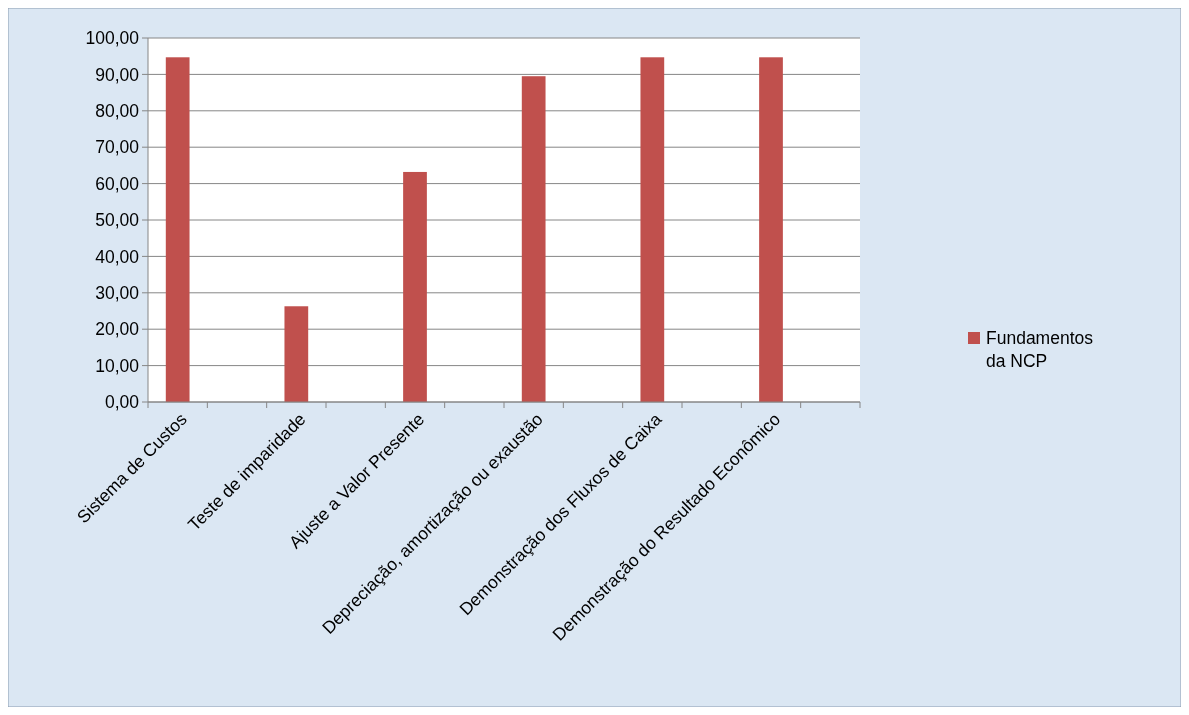 The image size is (1189, 715). I want to click on y-tick-label: 0,00, so click(122, 402).